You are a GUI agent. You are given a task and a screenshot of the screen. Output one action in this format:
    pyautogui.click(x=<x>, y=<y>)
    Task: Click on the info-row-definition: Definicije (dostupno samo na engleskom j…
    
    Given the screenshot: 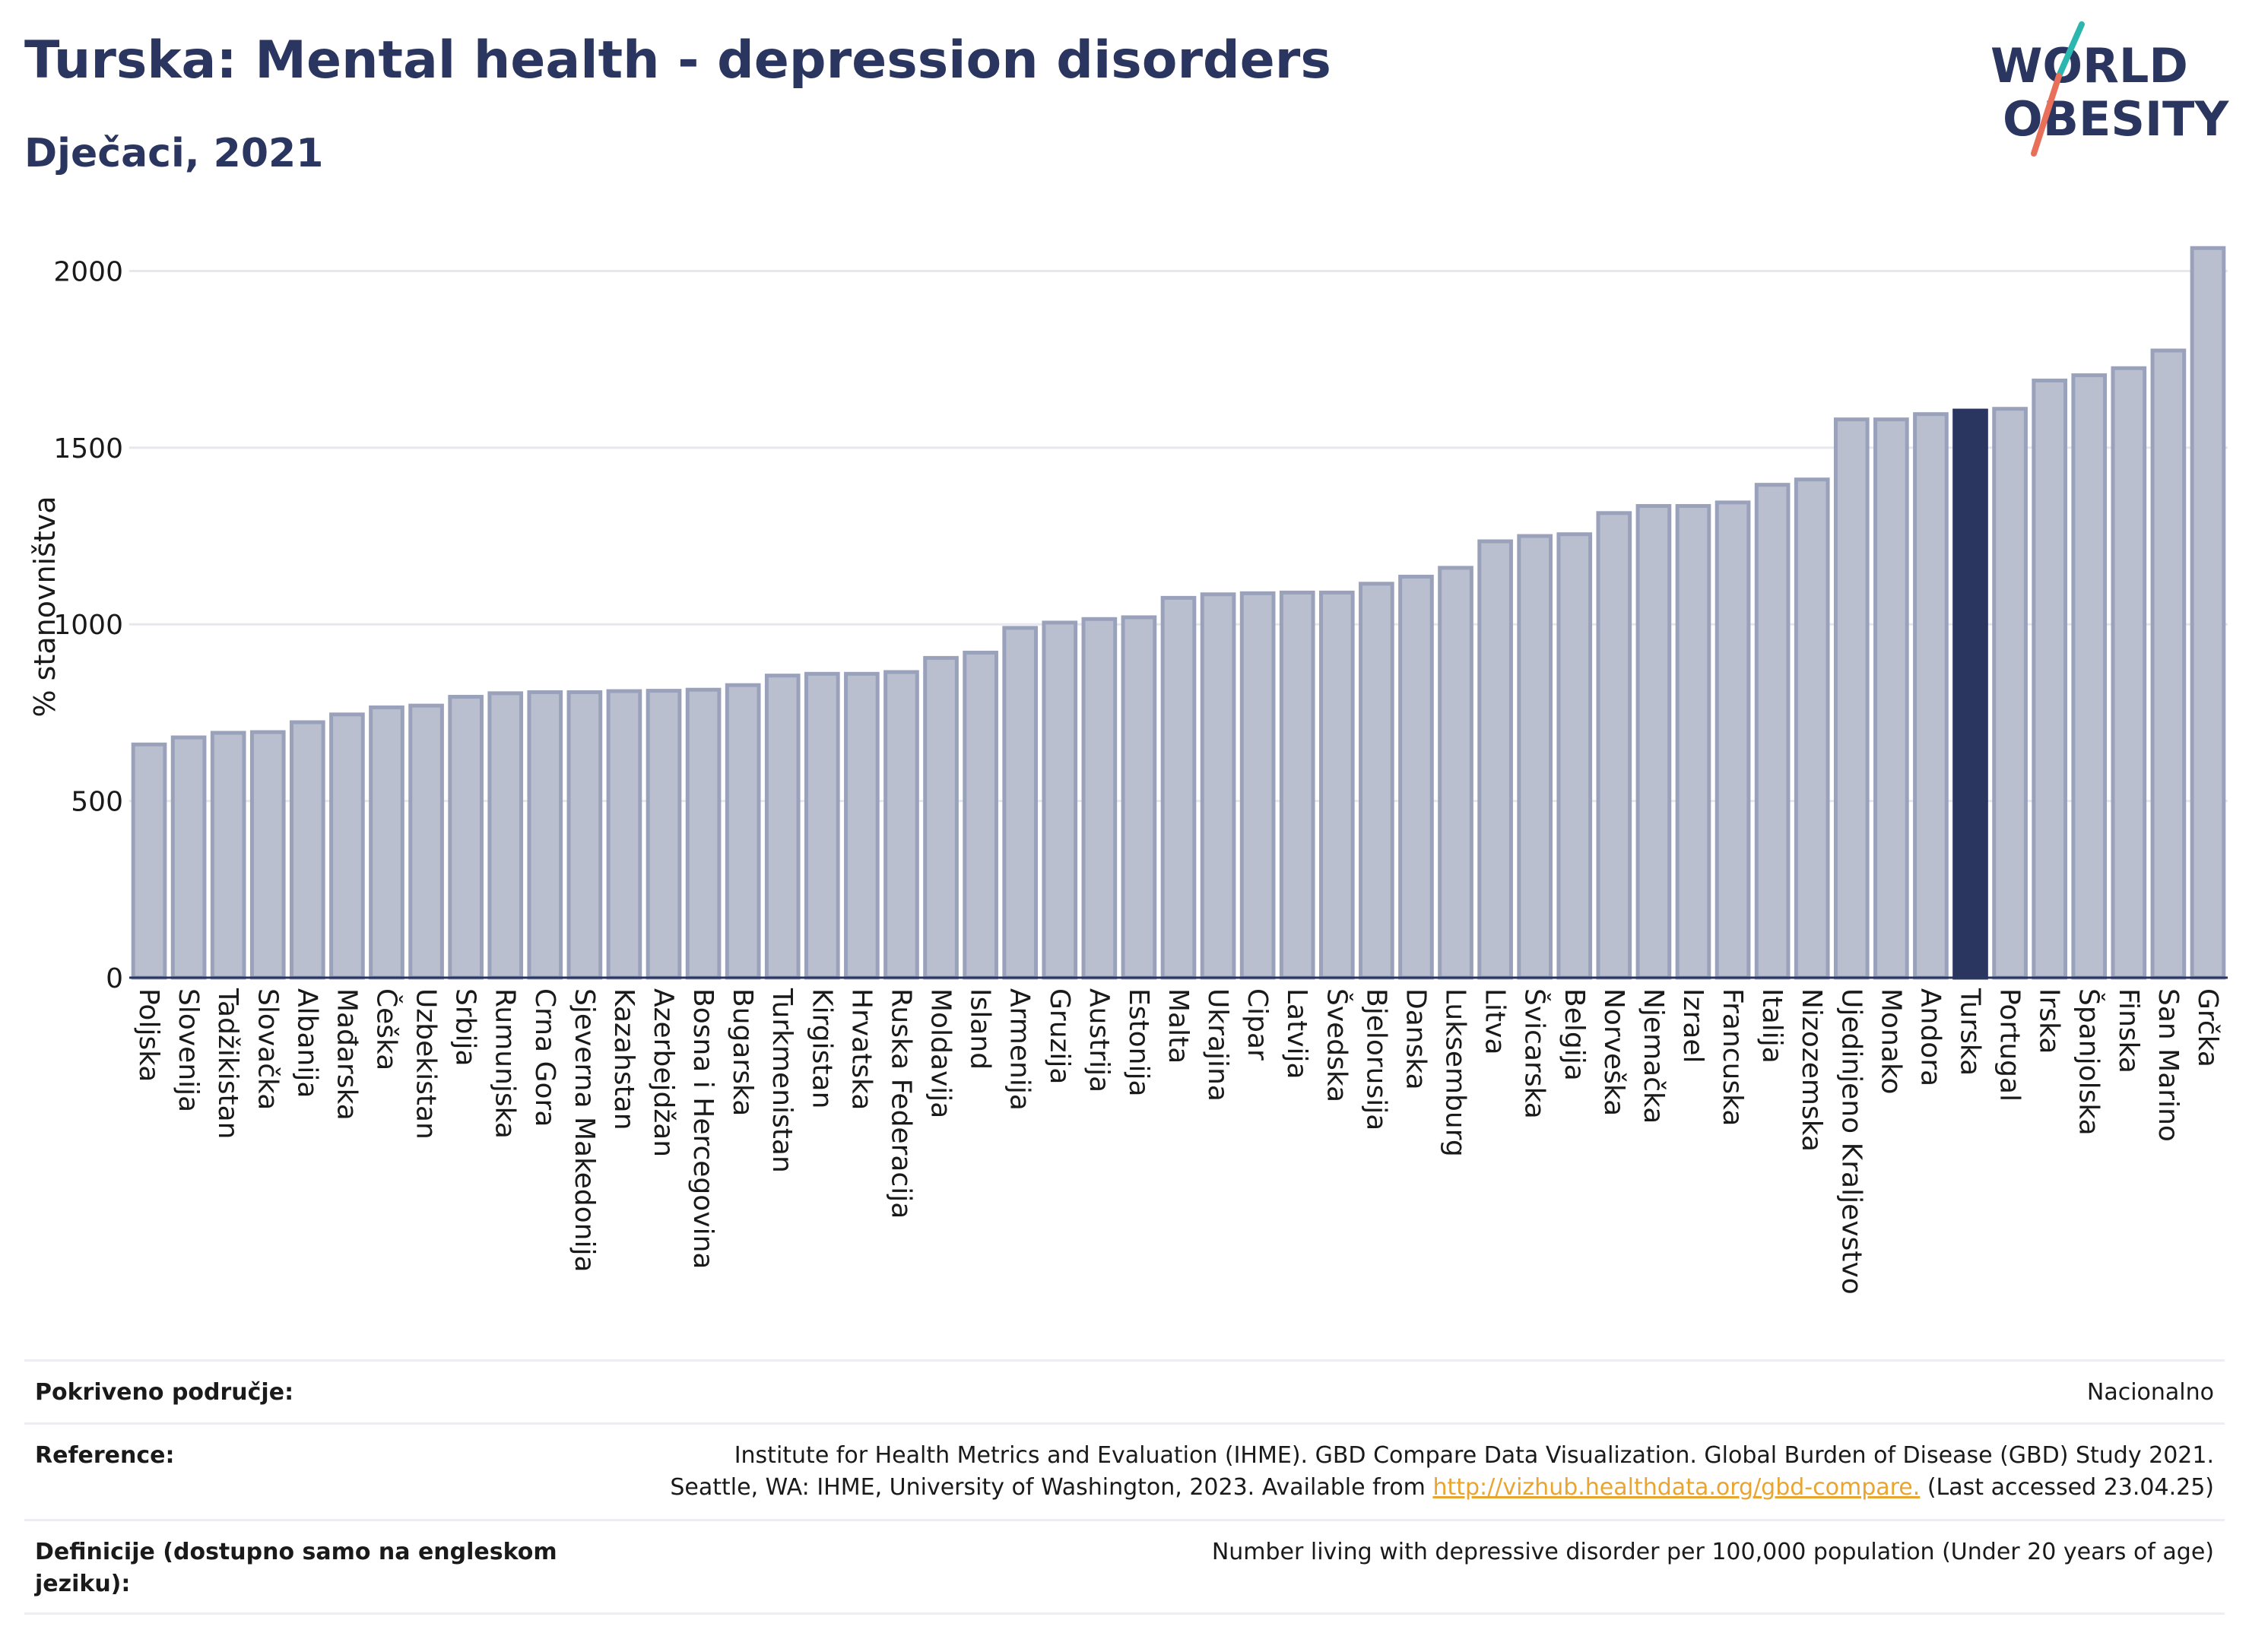 What is the action you would take?
    pyautogui.click(x=1124, y=1567)
    